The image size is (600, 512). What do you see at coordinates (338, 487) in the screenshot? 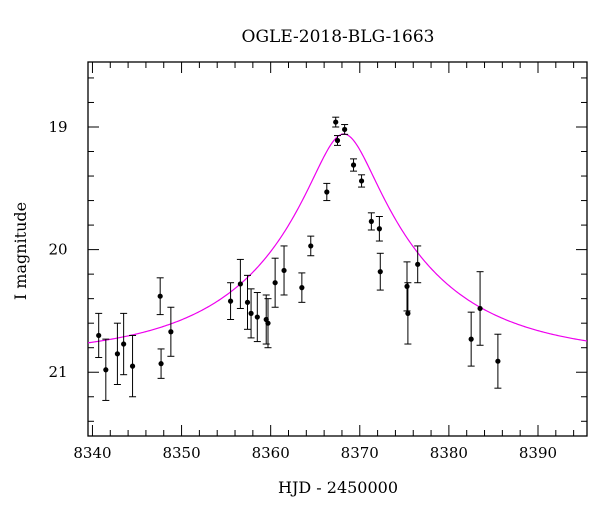
I see `x-axis-label: HJD - 2450000` at bounding box center [338, 487].